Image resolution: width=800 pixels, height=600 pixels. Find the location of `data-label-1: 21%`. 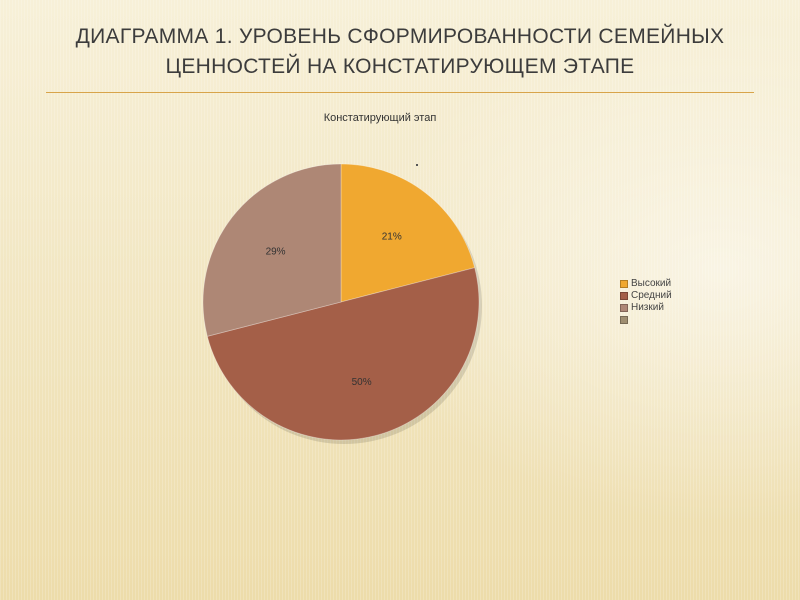

data-label-1: 21% is located at coordinates (392, 237).